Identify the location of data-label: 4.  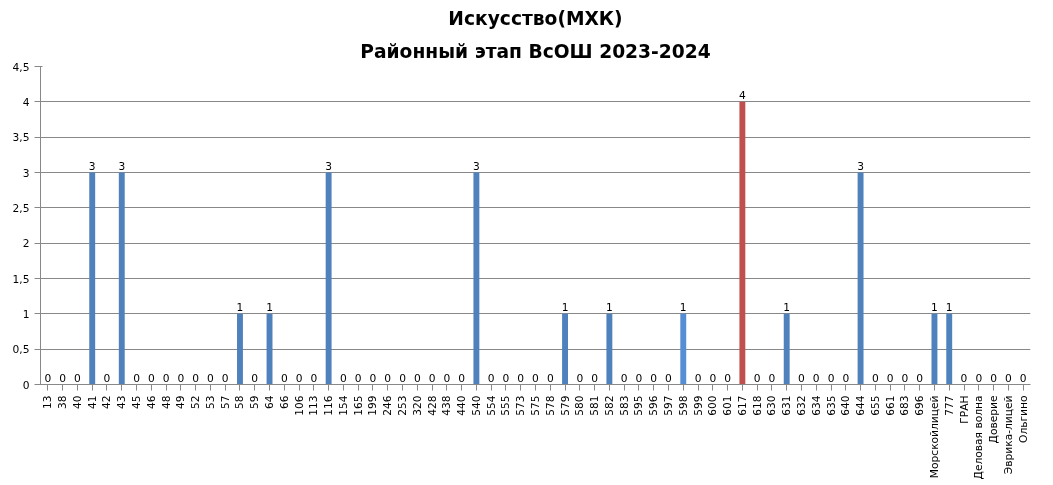
(742, 95).